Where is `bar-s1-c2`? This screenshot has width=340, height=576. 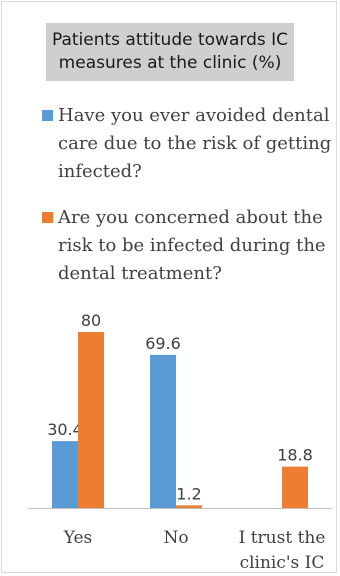 bar-s1-c2 is located at coordinates (295, 487).